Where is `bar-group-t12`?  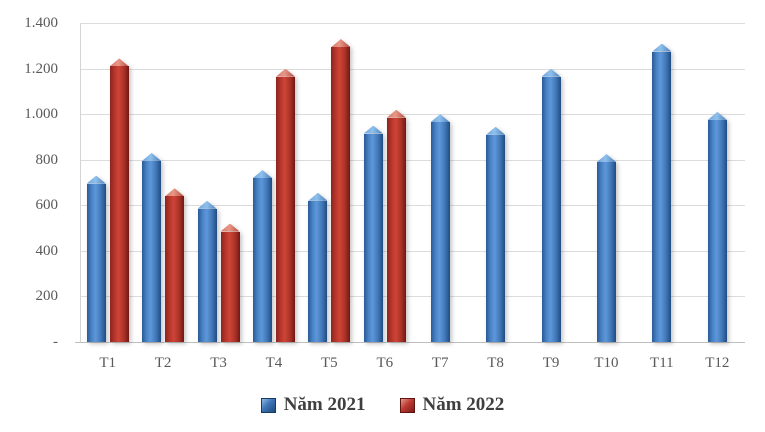
bar-group-t12 is located at coordinates (717, 182).